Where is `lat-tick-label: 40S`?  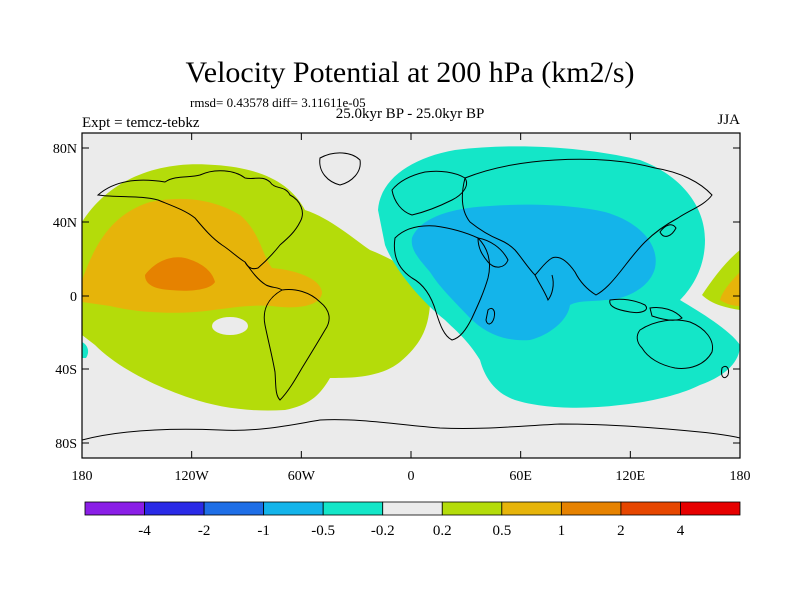
lat-tick-label: 40S is located at coordinates (66, 370).